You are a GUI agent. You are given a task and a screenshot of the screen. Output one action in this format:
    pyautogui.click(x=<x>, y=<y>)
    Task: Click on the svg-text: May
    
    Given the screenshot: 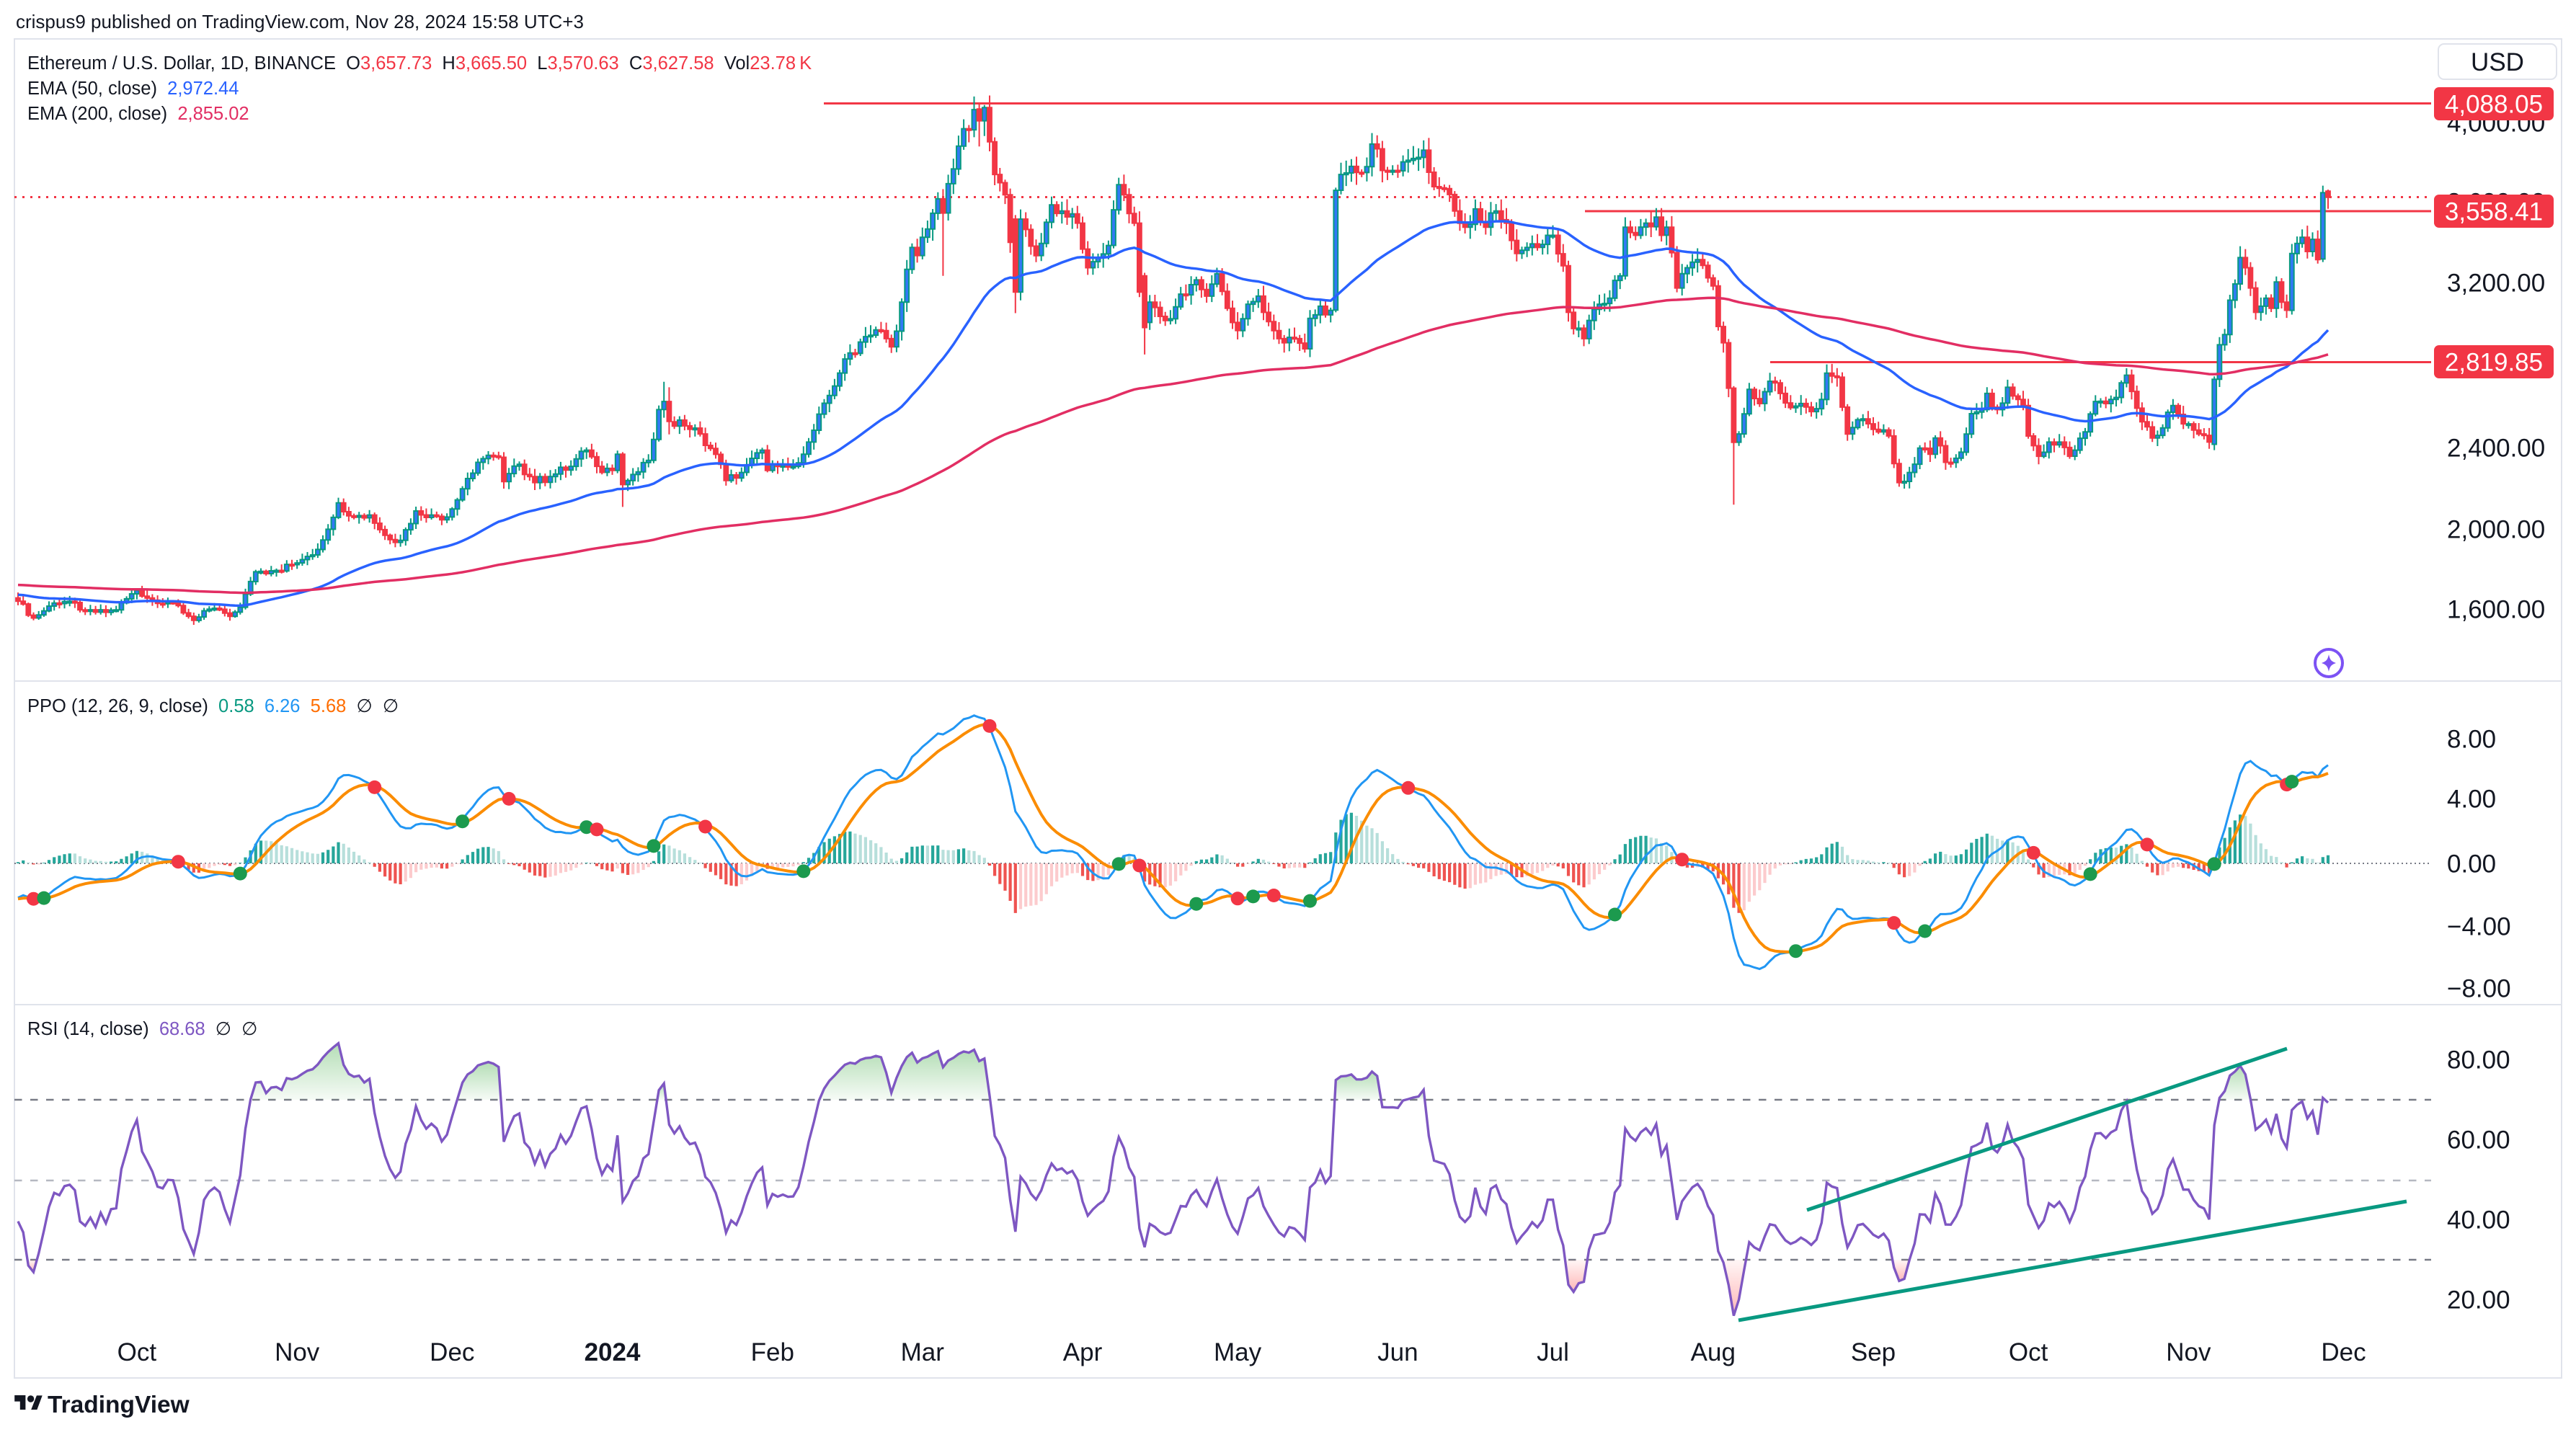 What is the action you would take?
    pyautogui.click(x=1238, y=1352)
    